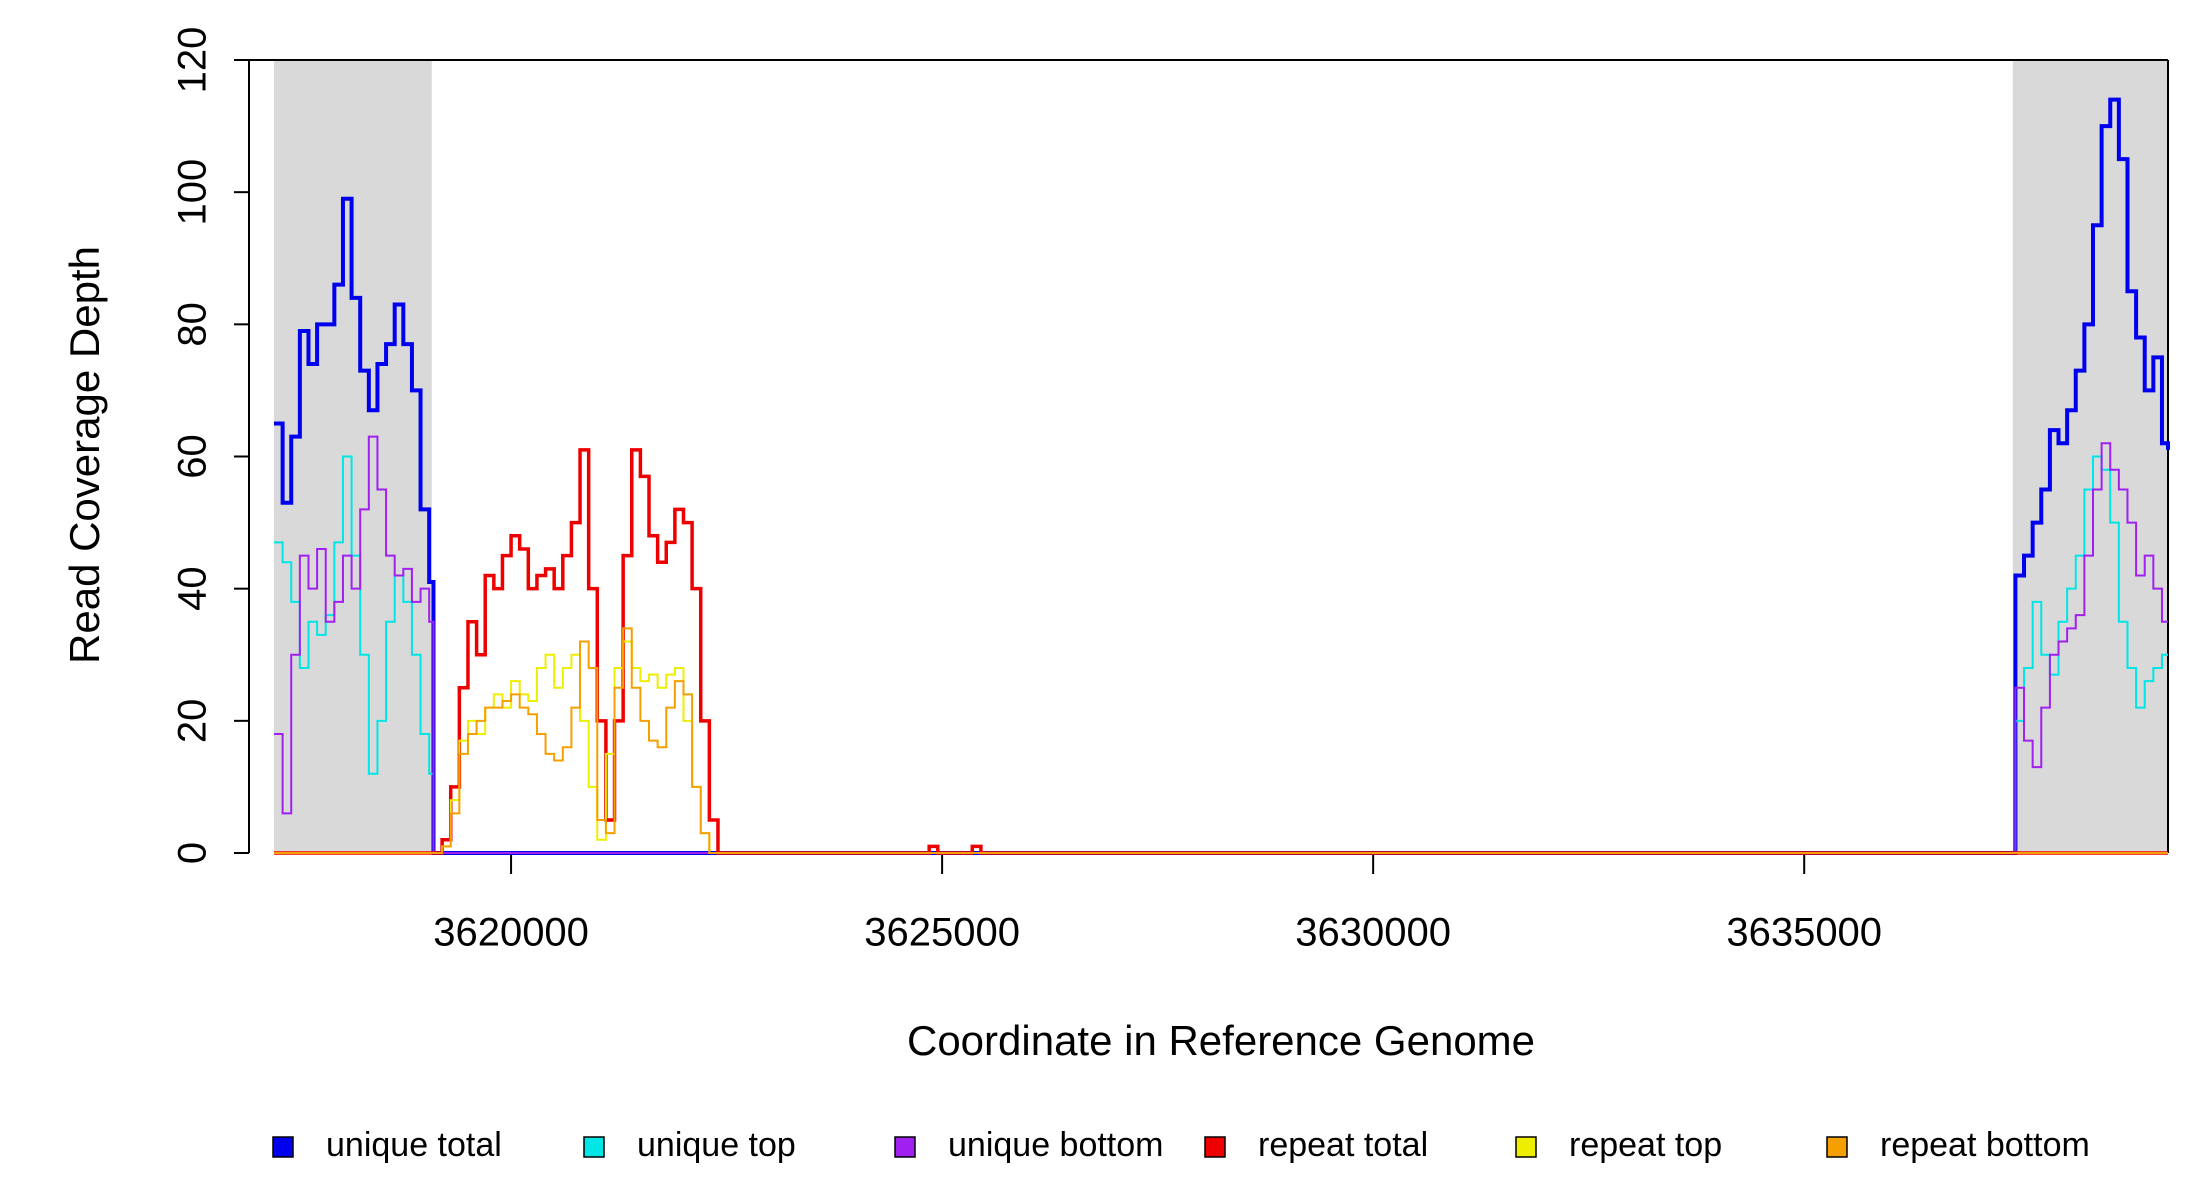 This screenshot has height=1200, width=2200. I want to click on legend-label: unique top, so click(716, 1145).